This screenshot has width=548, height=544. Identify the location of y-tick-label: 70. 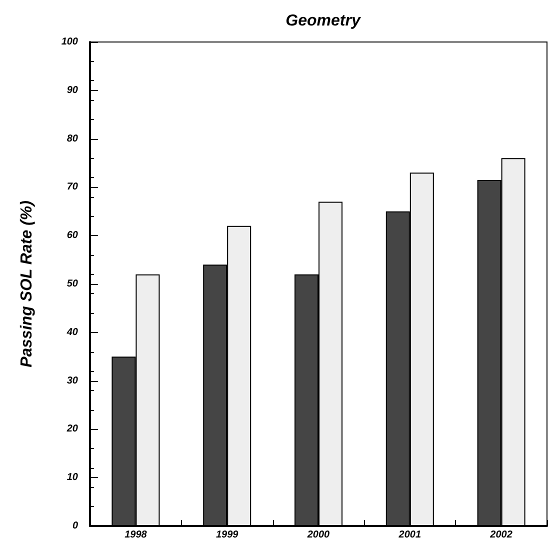
(72, 187).